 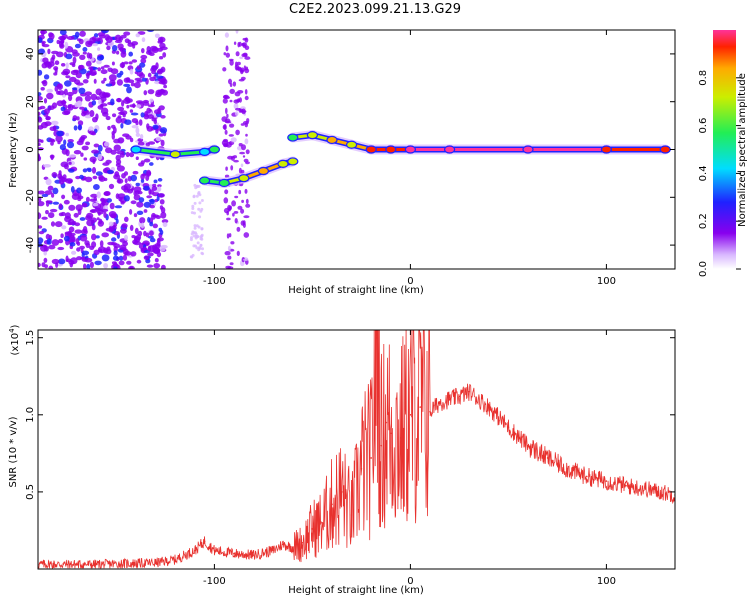 What do you see at coordinates (719, 173) in the screenshot?
I see `colorbar-ticks: 0.0 0.2 0.4 0.6 0.8` at bounding box center [719, 173].